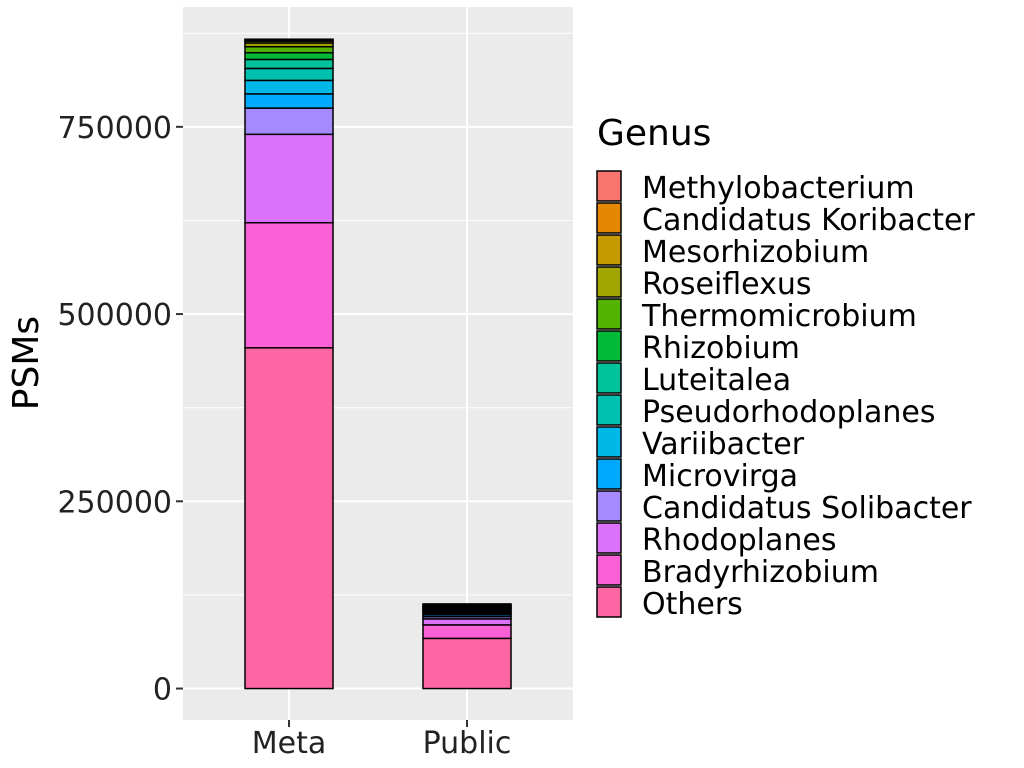 The width and height of the screenshot is (1024, 768). Describe the element at coordinates (723, 444) in the screenshot. I see `legend-label: Variibacter` at that location.